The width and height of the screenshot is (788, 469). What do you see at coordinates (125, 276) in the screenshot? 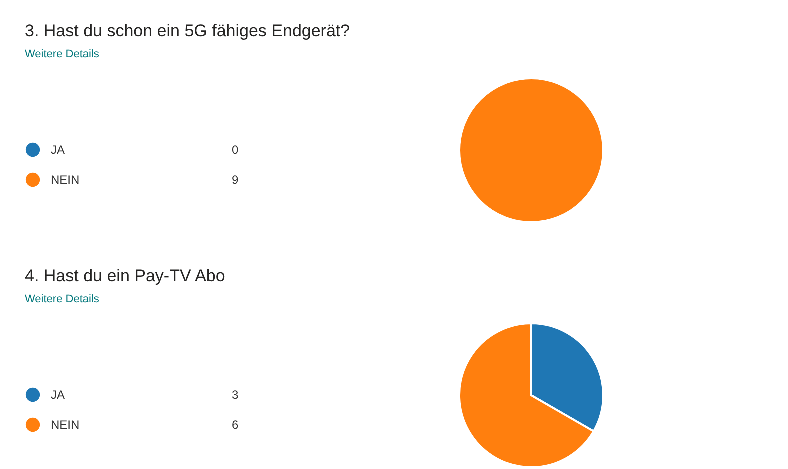
I see `chart-title: 4. Hast du ein Pay-TV Abo` at bounding box center [125, 276].